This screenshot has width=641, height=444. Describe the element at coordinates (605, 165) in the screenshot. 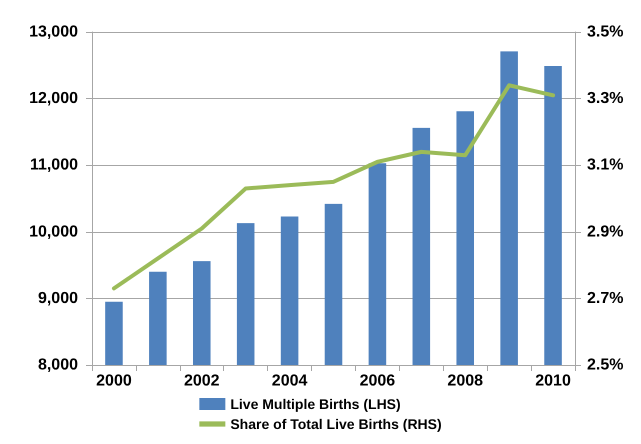

I see `y2-tick-label: 3.1%` at that location.